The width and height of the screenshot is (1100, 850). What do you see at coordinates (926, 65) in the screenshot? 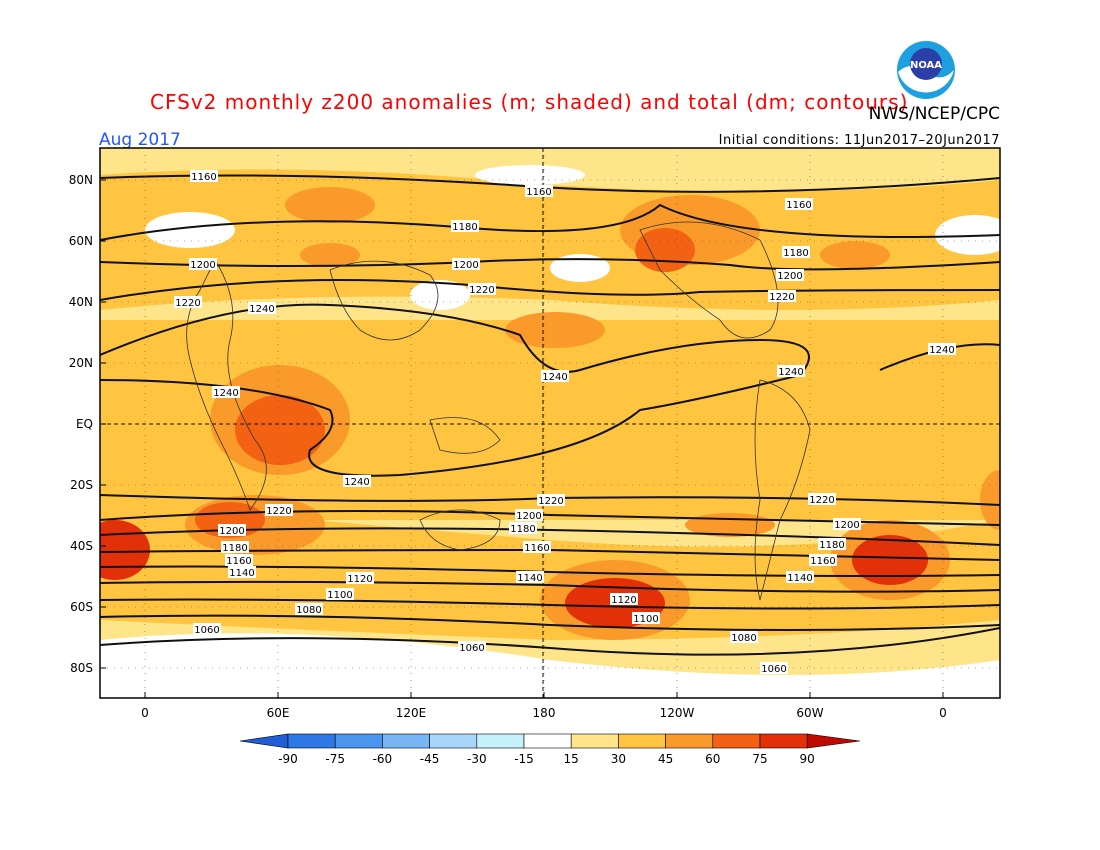
I see `logo-text: NOAA` at bounding box center [926, 65].